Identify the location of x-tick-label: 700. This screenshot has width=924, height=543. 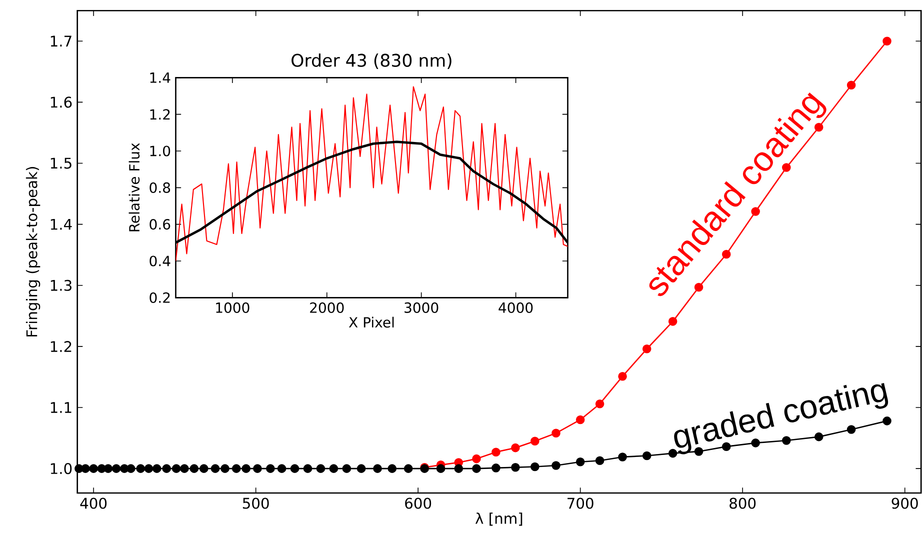
(581, 503).